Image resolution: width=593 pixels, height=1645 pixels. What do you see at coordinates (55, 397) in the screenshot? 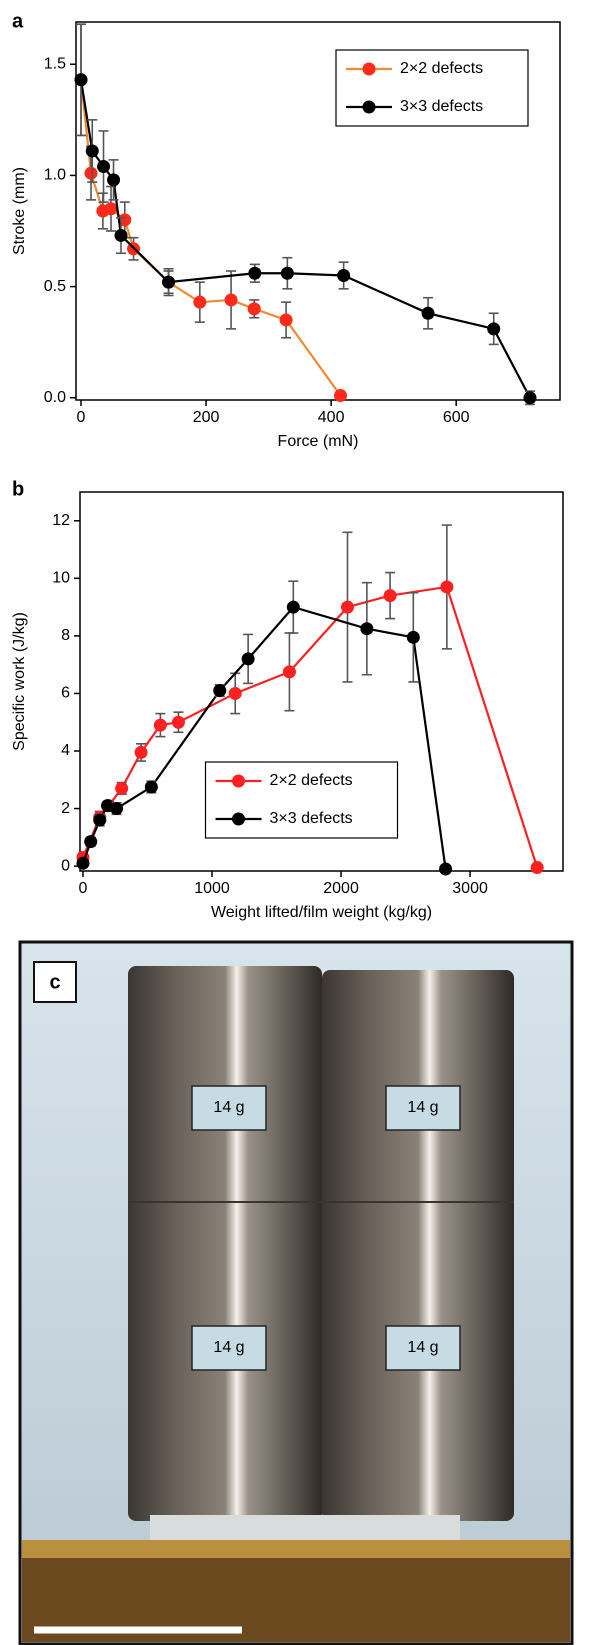
I see `y-tick-label: 0.0` at bounding box center [55, 397].